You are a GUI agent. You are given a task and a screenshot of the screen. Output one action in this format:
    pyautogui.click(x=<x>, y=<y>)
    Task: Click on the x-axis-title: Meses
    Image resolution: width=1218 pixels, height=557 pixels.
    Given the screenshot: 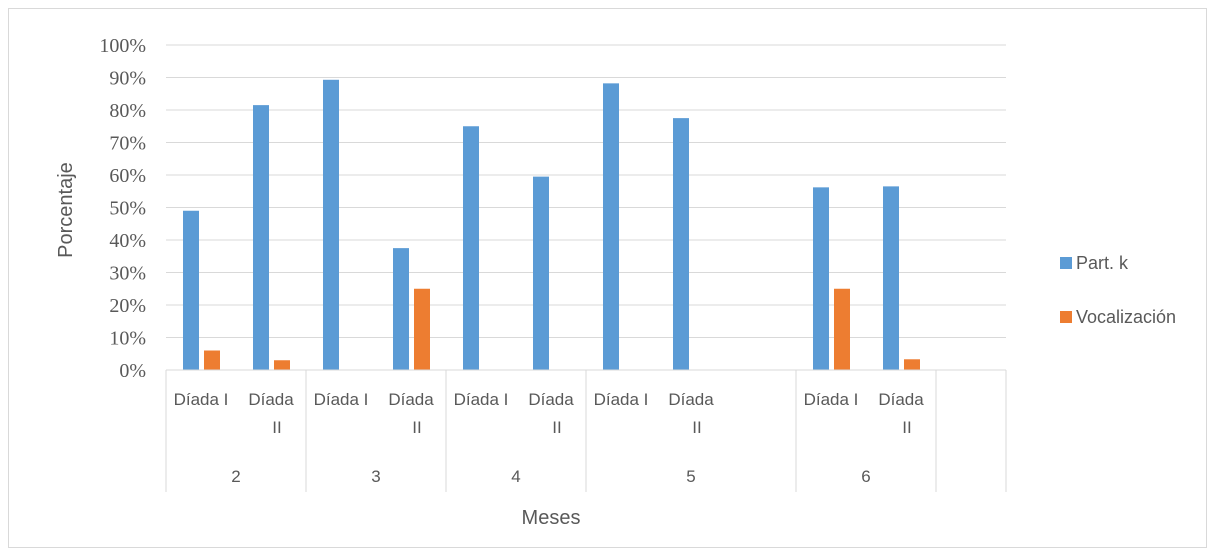 What is the action you would take?
    pyautogui.click(x=551, y=518)
    